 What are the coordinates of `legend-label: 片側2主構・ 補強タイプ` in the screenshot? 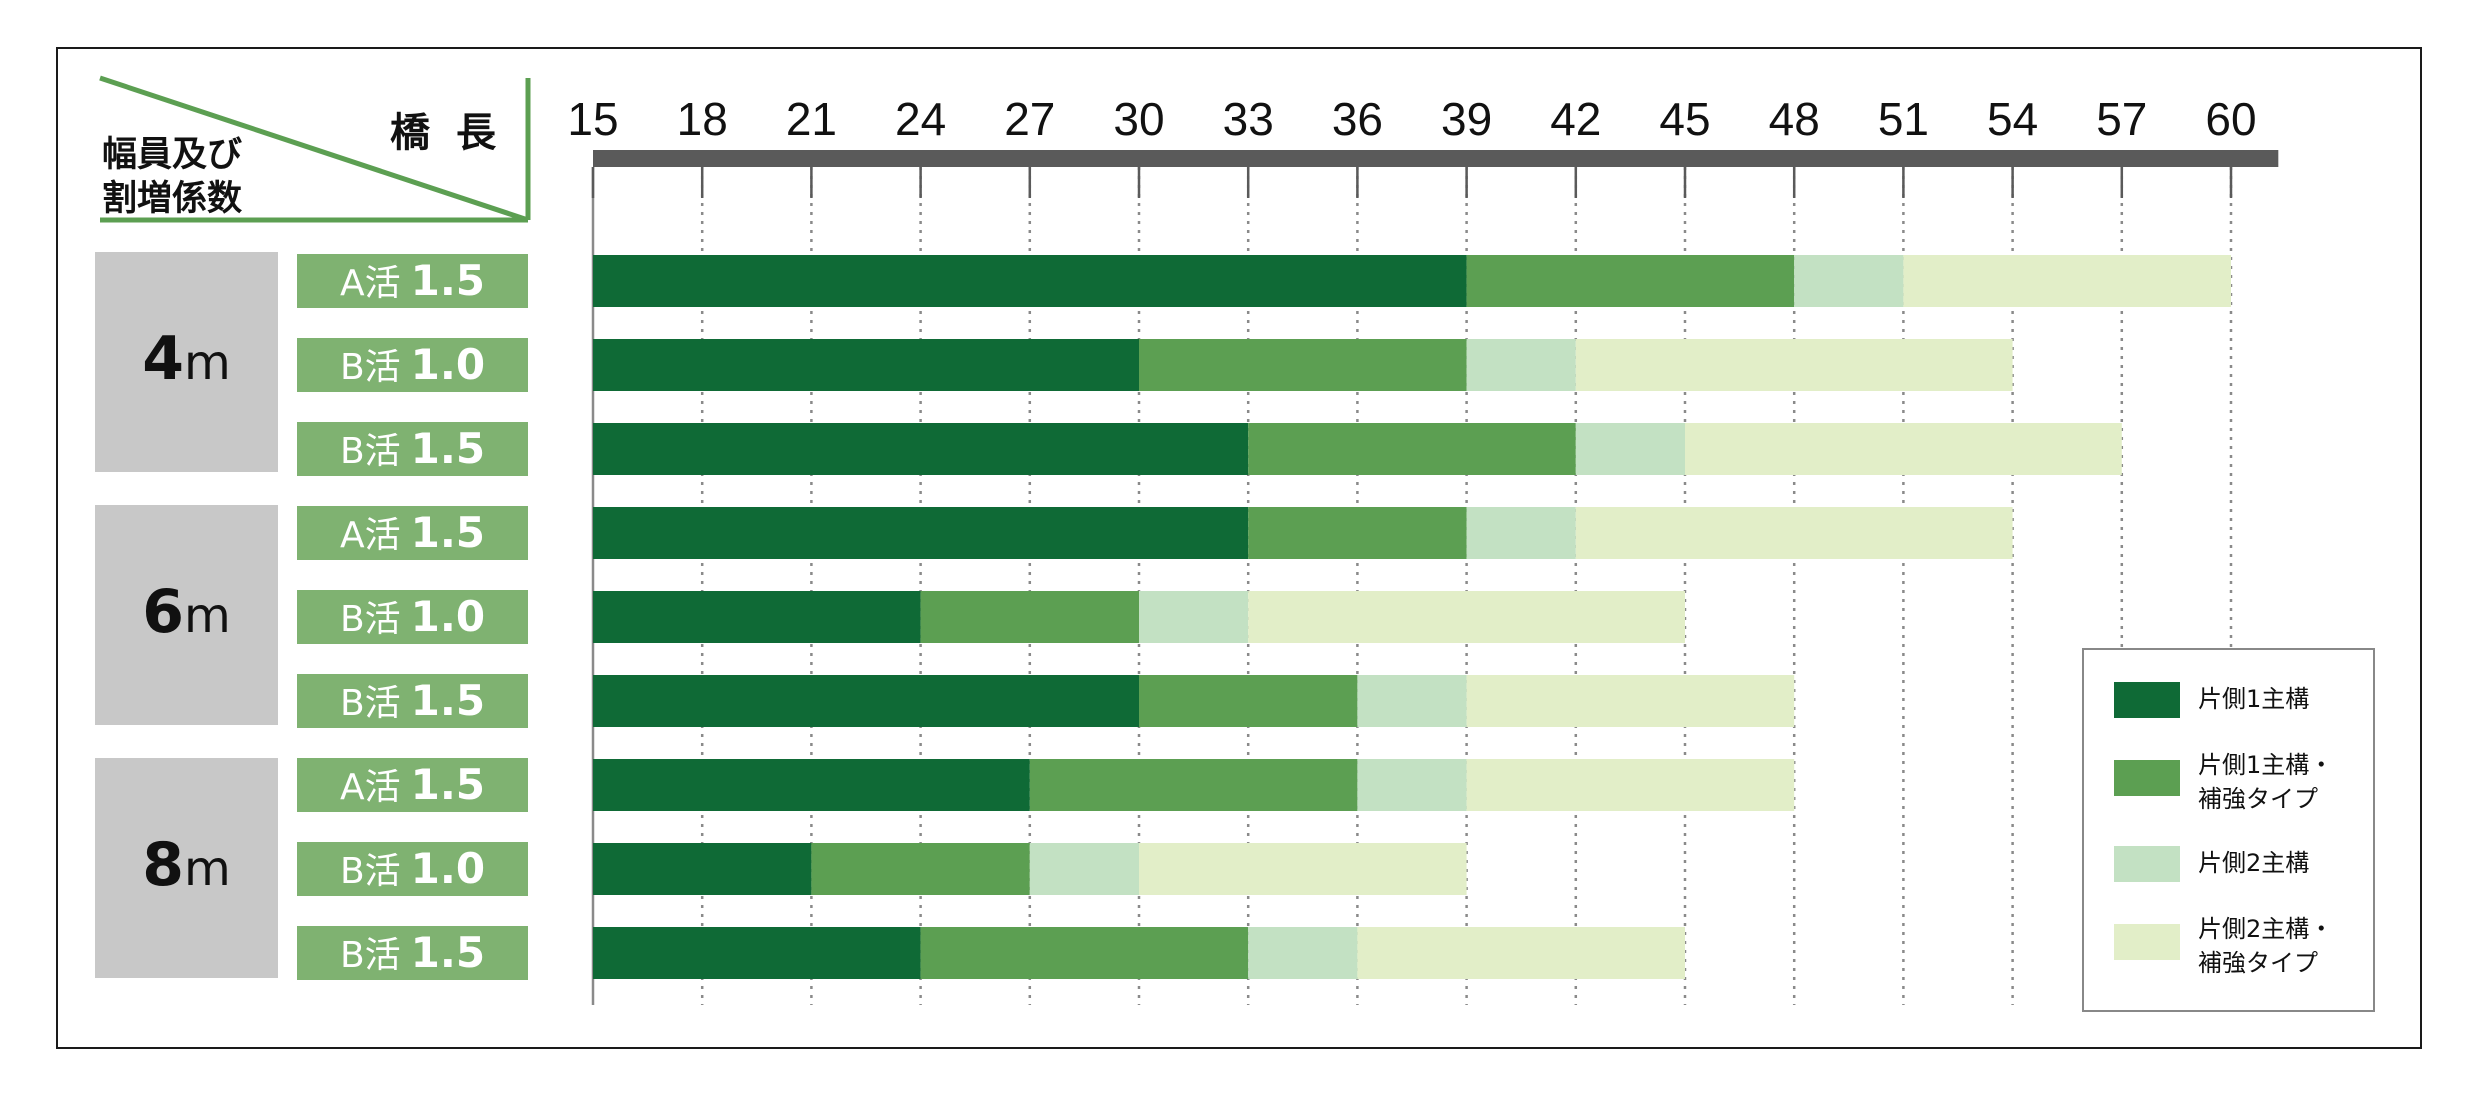 It's located at (2266, 946).